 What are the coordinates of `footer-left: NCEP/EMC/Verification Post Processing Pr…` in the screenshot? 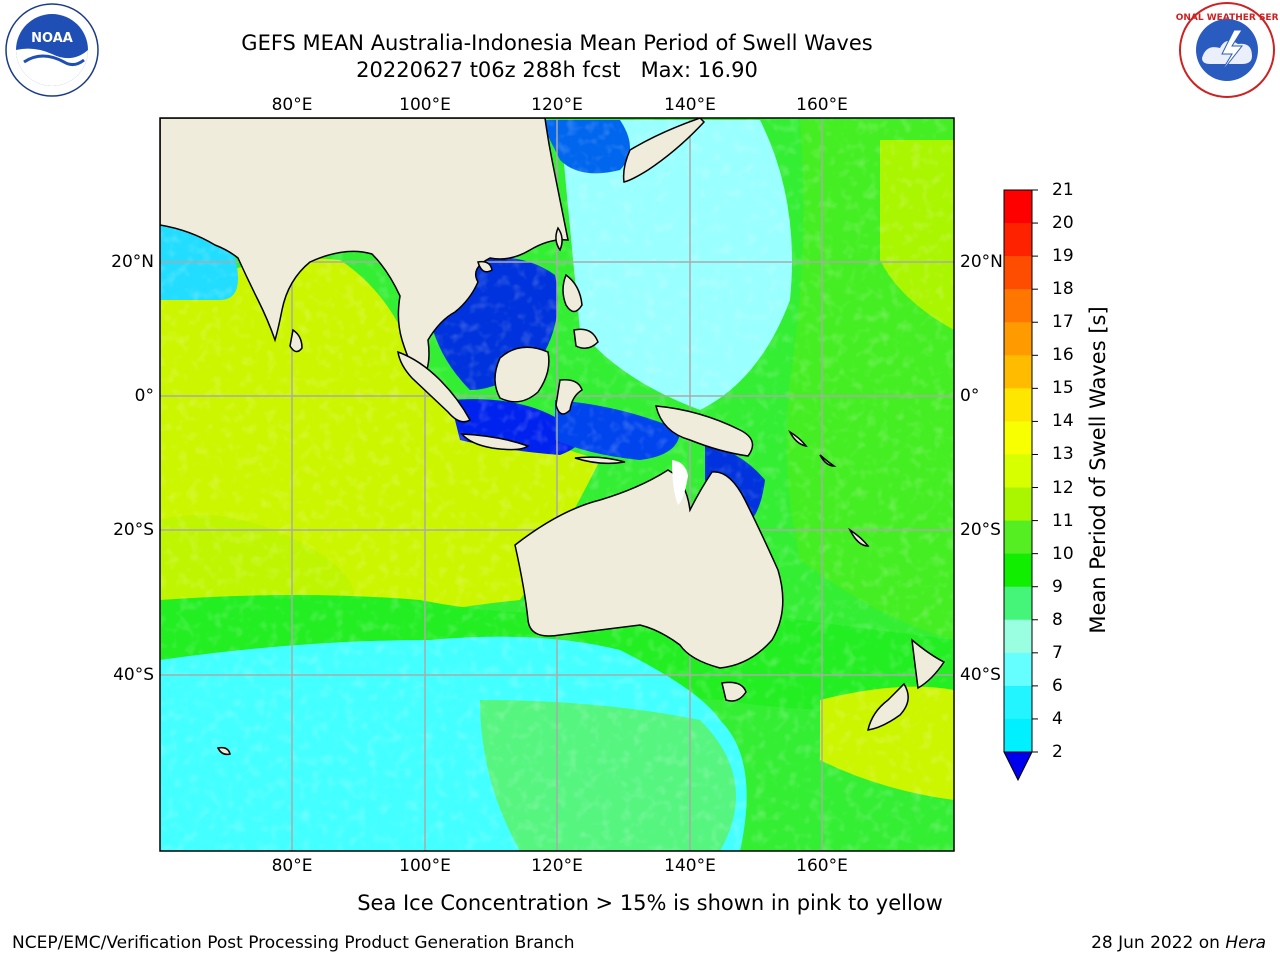 It's located at (293, 943).